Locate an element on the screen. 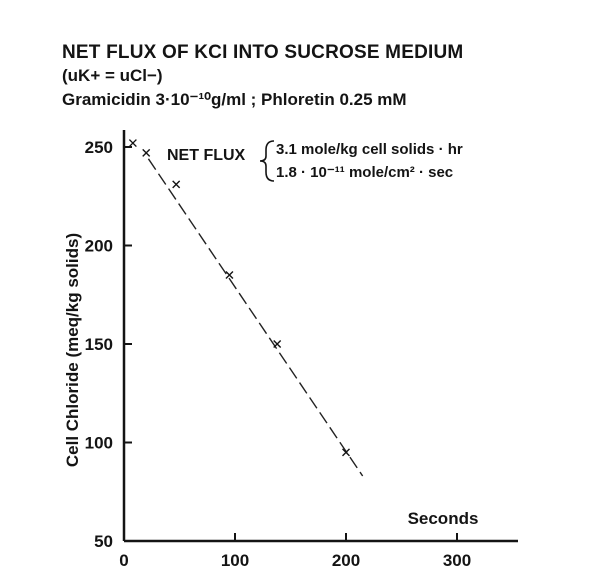 The image size is (600, 572). y-axis-label: Cell Chloride (meq/kg solids) is located at coordinates (72, 350).